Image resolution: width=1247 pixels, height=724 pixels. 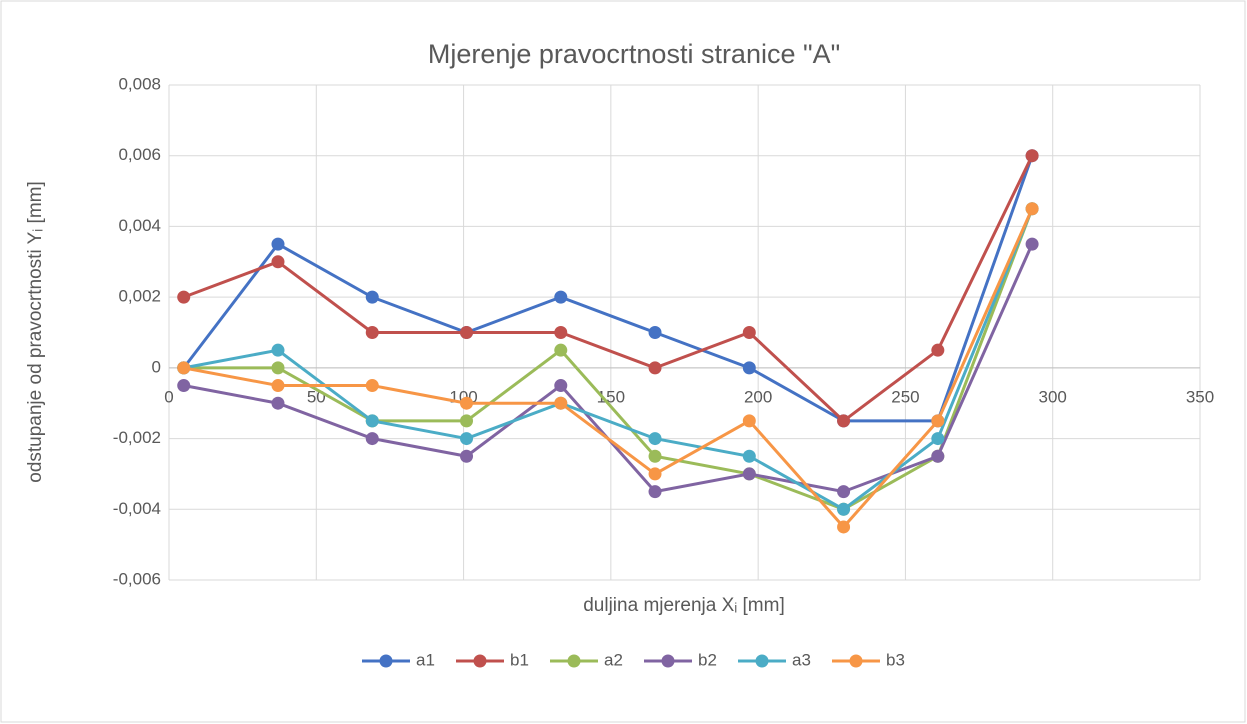 I want to click on legend-label: b1, so click(x=519, y=659).